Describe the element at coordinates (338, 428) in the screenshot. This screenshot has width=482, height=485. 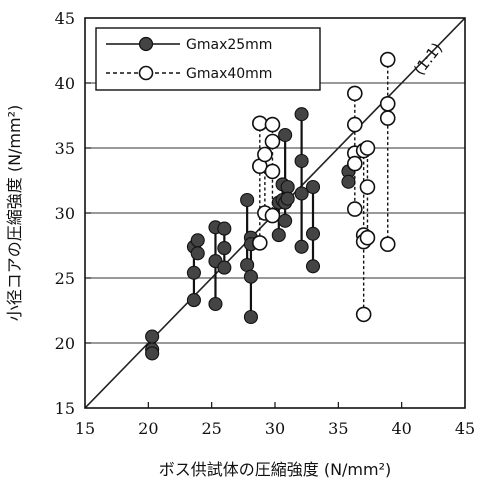
I see `x-tick-label: 35` at that location.